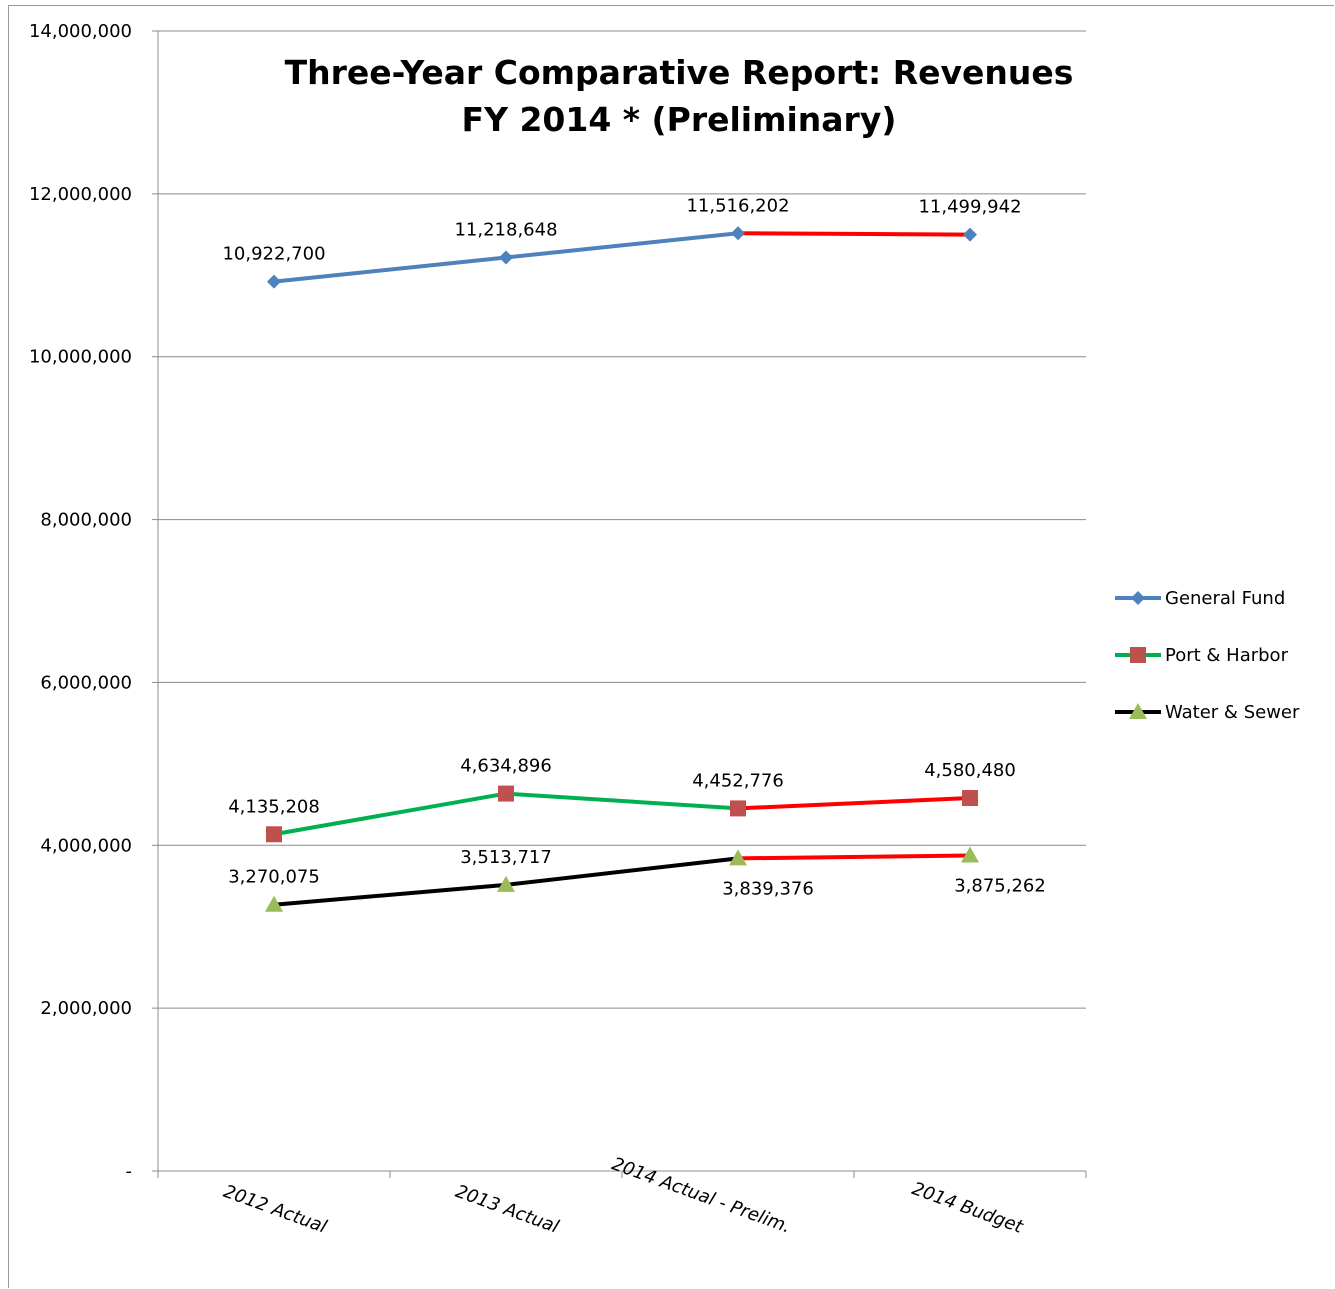 The image size is (1335, 1289). What do you see at coordinates (768, 888) in the screenshot?
I see `data-label: 3,839,376` at bounding box center [768, 888].